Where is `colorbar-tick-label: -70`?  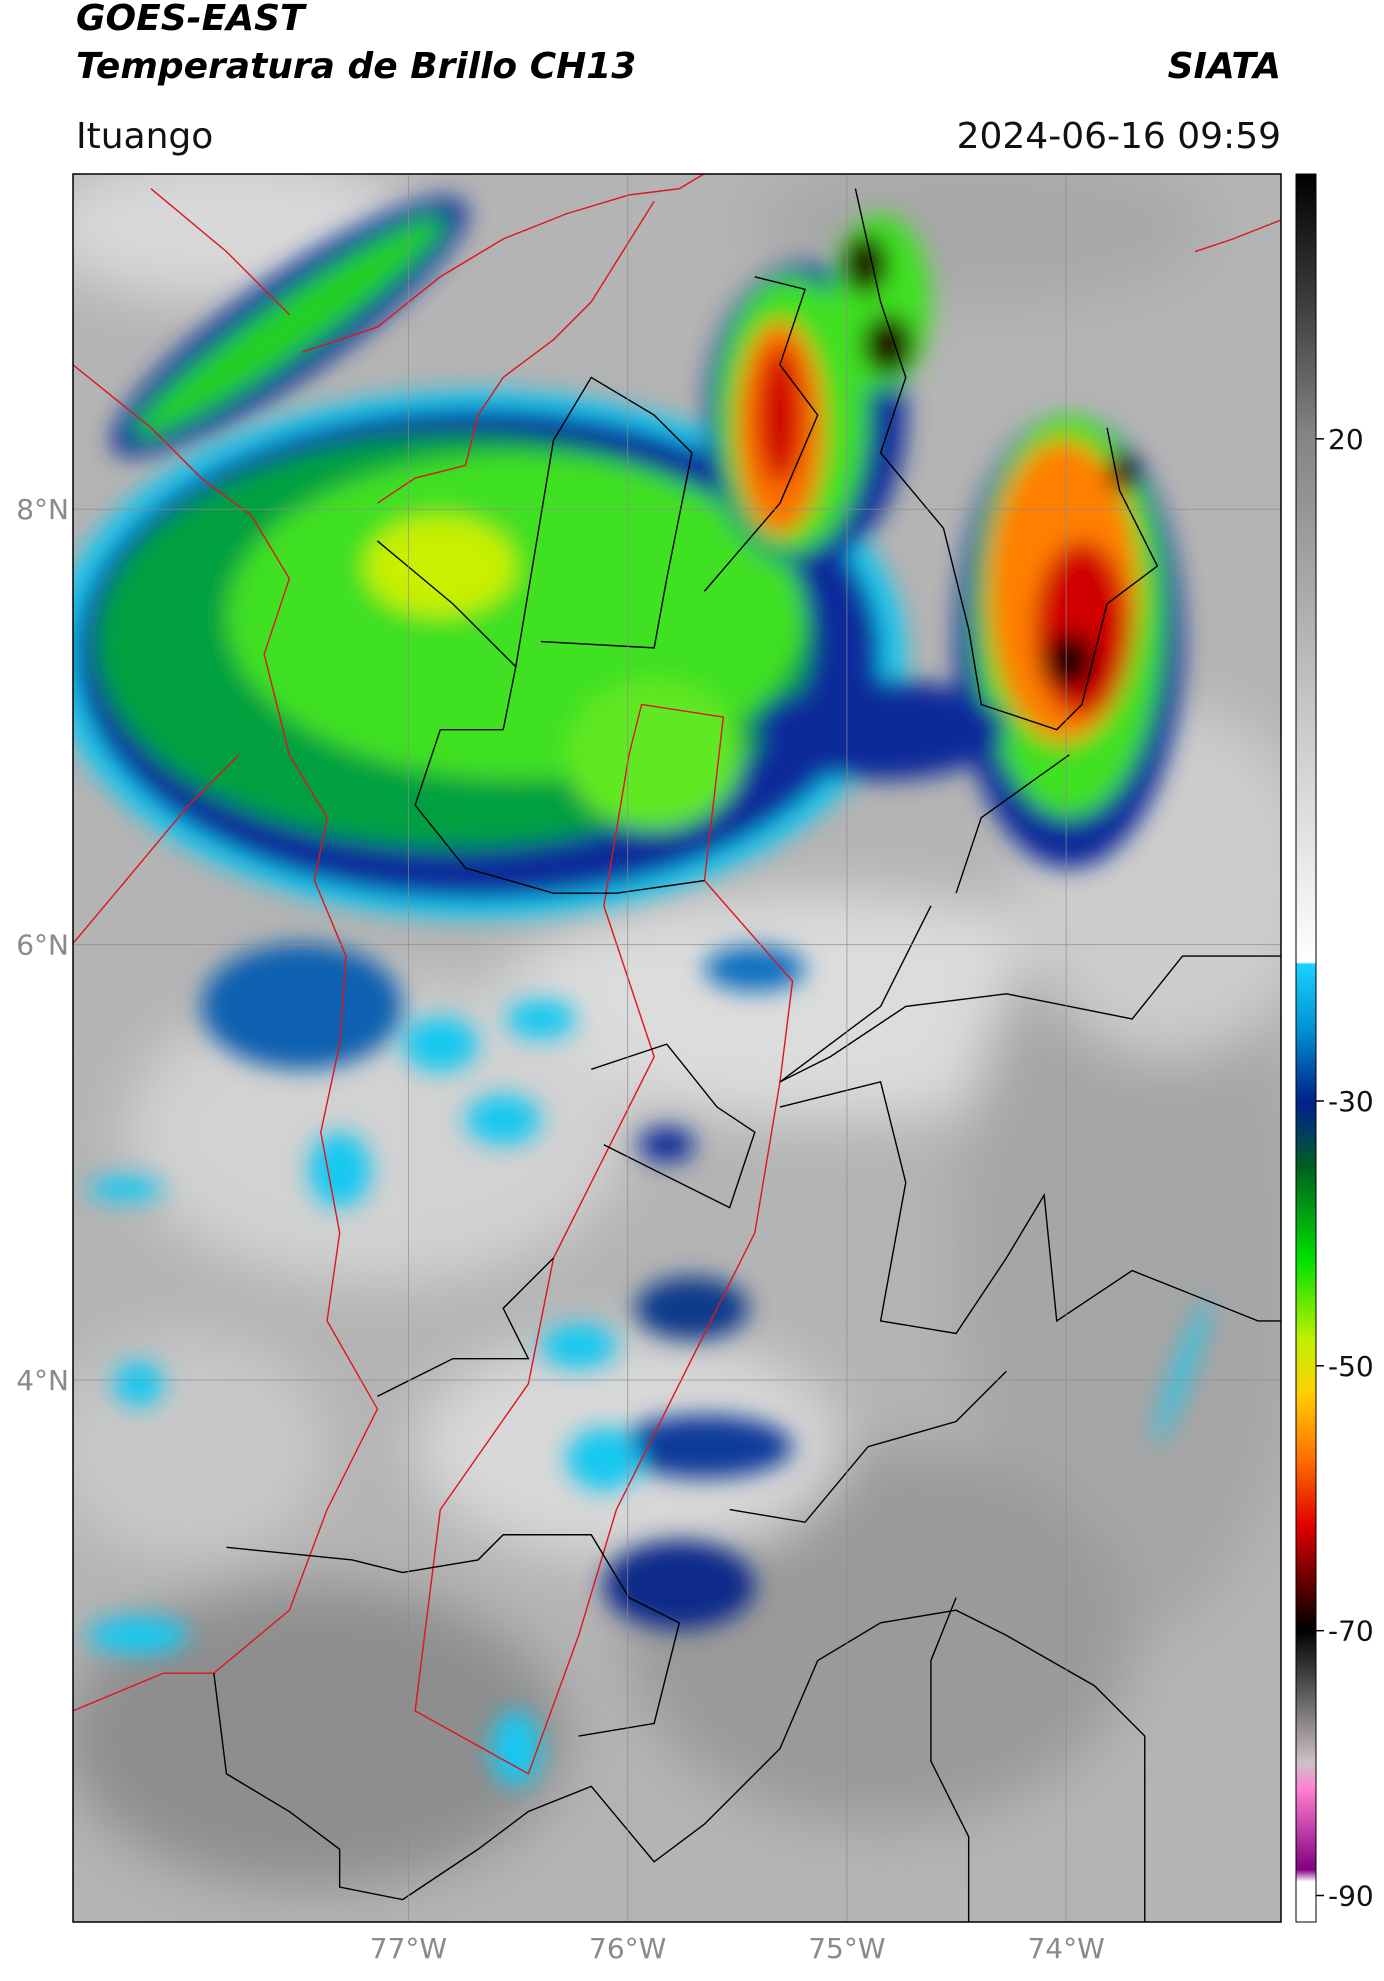 colorbar-tick-label: -70 is located at coordinates (1351, 1631).